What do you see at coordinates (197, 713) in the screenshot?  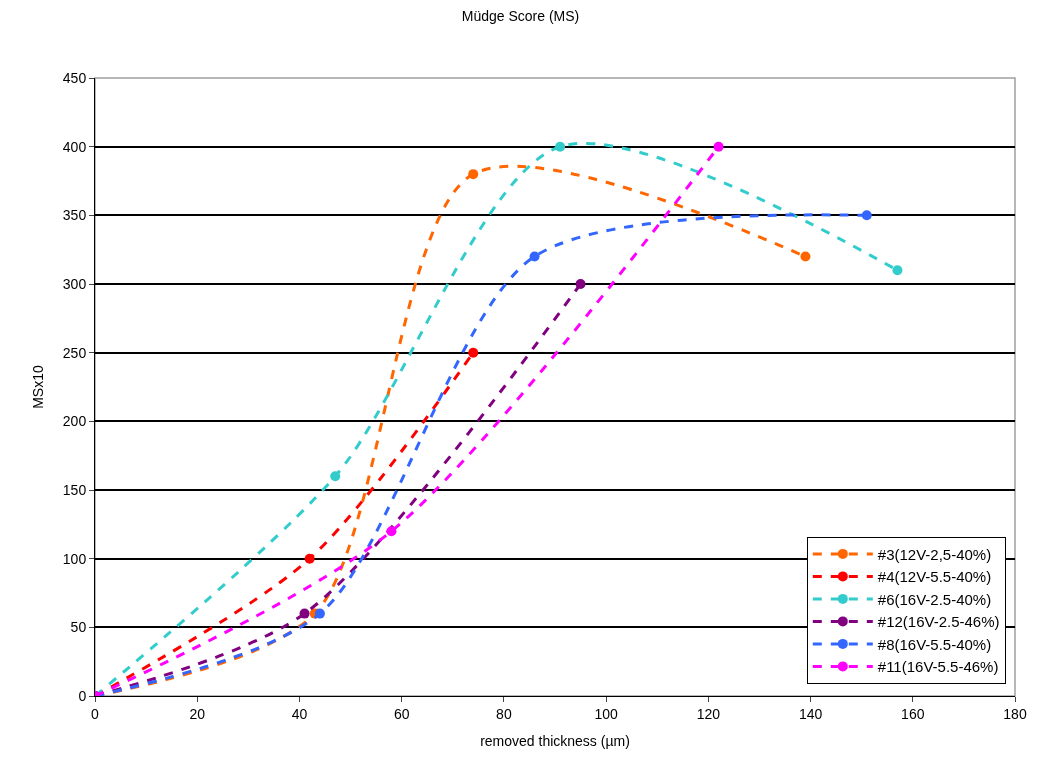 I see `x-tick-label: 20` at bounding box center [197, 713].